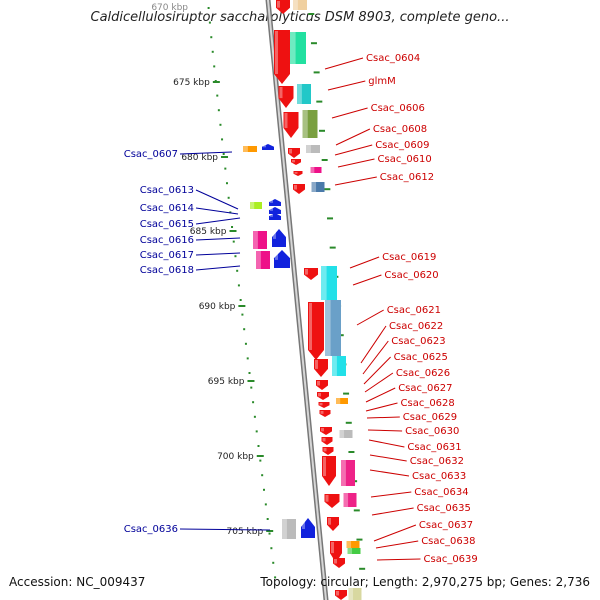 The width and height of the screenshot is (600, 600). Describe the element at coordinates (151, 154) in the screenshot. I see `gene-label-left: Csac_0607` at that location.